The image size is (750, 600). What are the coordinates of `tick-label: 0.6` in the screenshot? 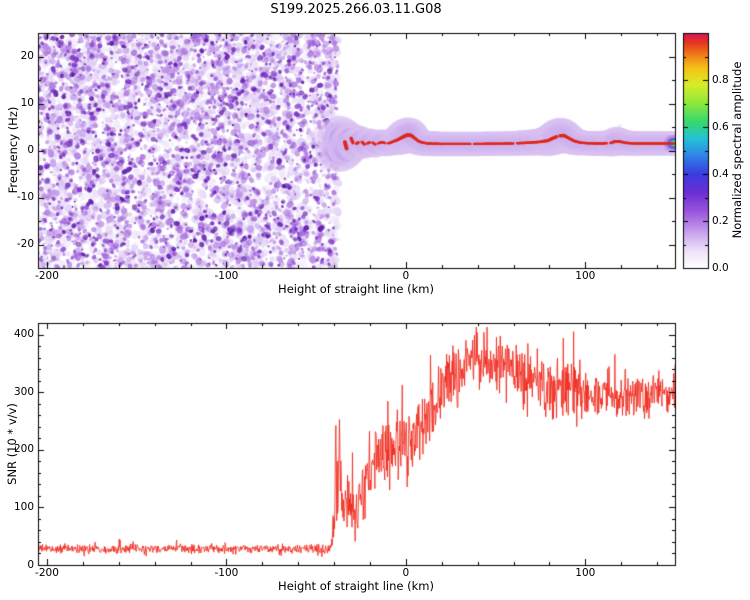 It's located at (720, 126).